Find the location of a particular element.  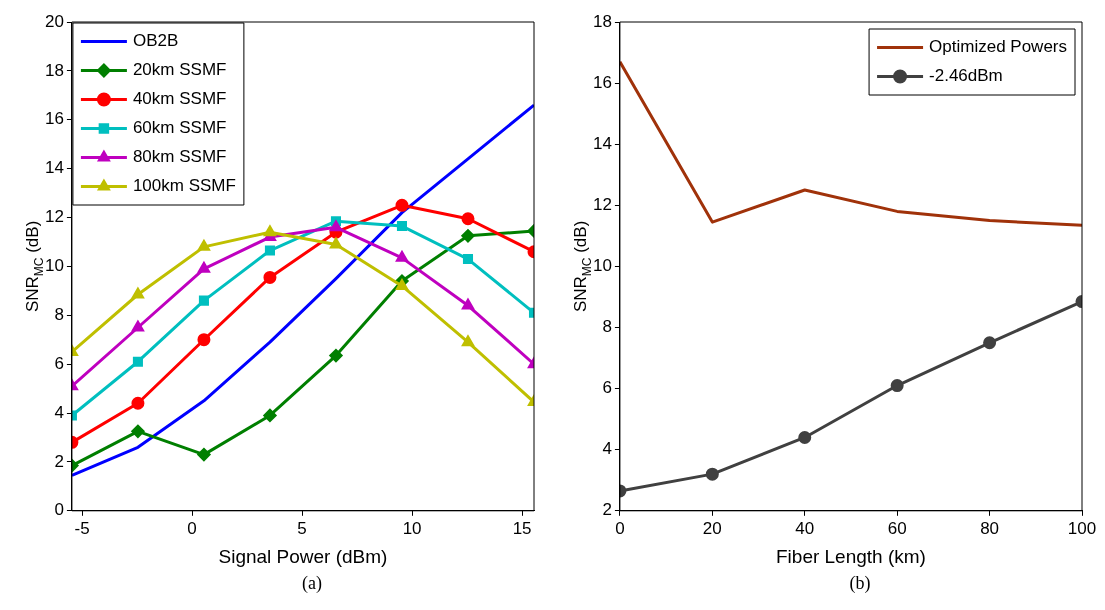

x-tick-label: 15 is located at coordinates (522, 528).